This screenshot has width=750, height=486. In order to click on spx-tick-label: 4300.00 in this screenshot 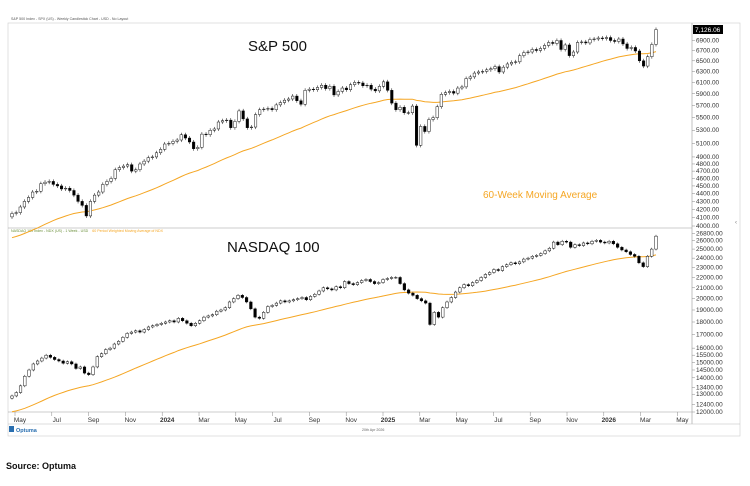, I will do `click(708, 201)`.